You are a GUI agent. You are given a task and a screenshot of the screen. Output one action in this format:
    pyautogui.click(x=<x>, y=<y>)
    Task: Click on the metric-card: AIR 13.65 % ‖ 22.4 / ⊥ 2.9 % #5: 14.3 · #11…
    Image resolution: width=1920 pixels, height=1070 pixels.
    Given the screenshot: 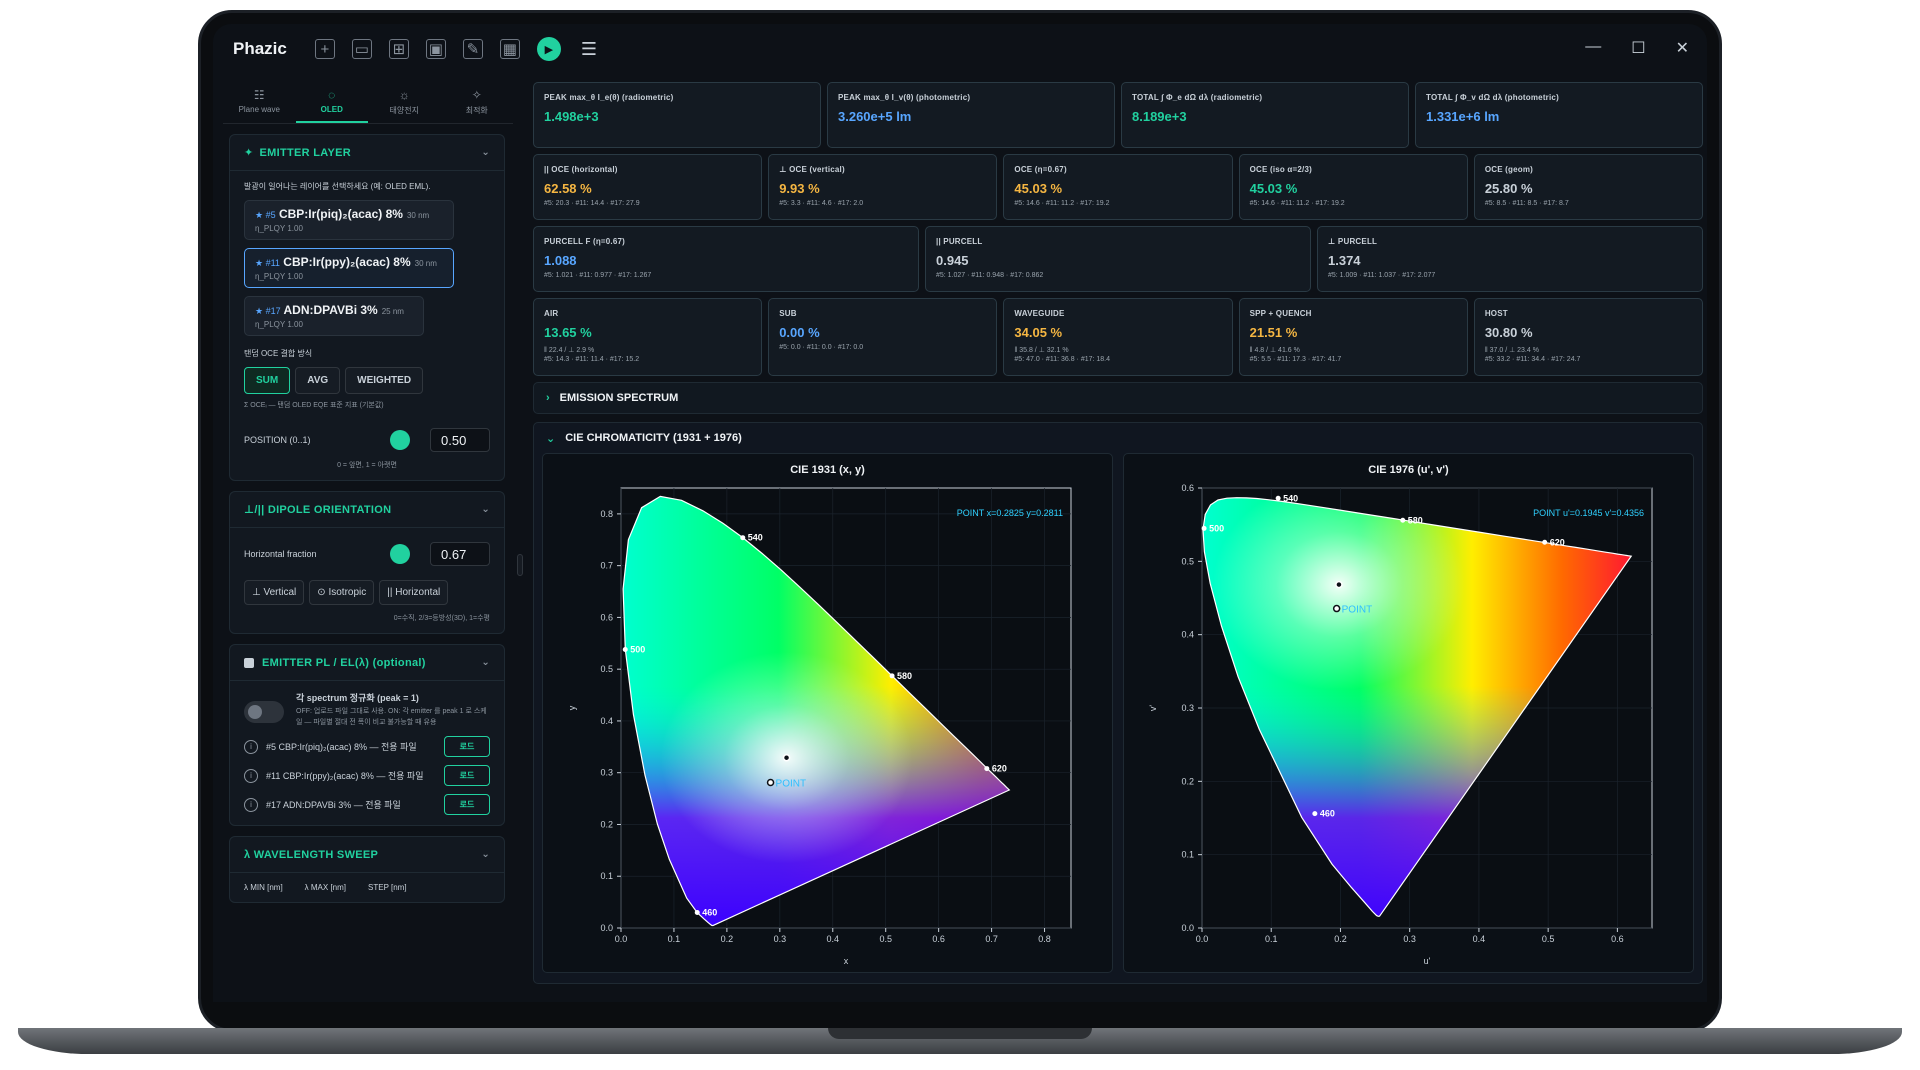 What is the action you would take?
    pyautogui.click(x=648, y=337)
    